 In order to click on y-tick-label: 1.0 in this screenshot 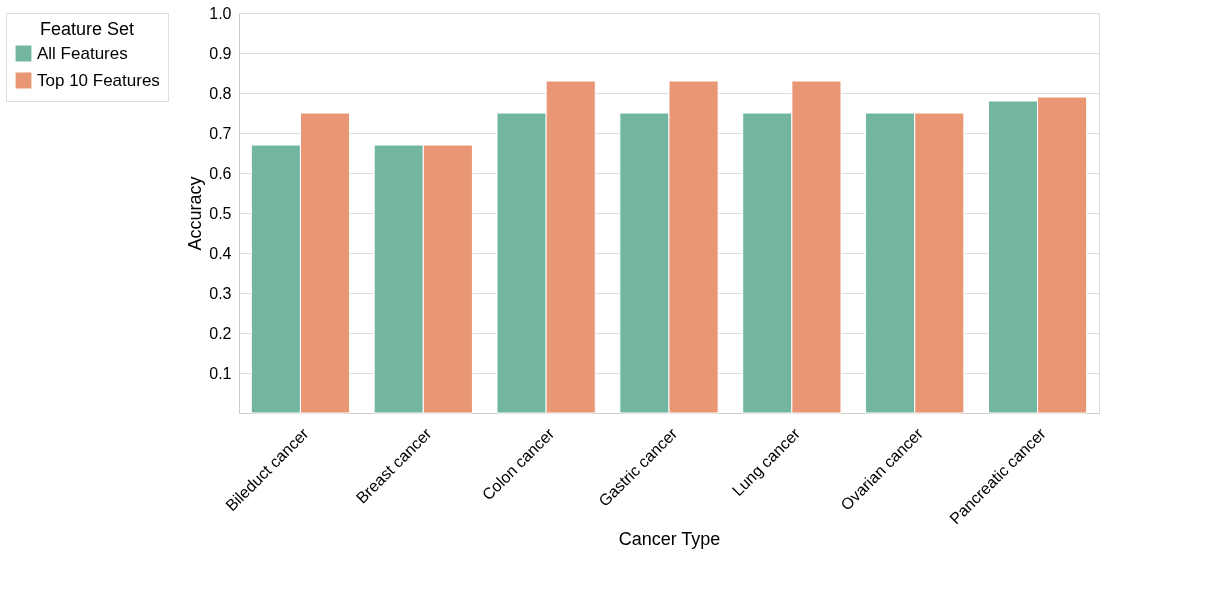, I will do `click(220, 13)`.